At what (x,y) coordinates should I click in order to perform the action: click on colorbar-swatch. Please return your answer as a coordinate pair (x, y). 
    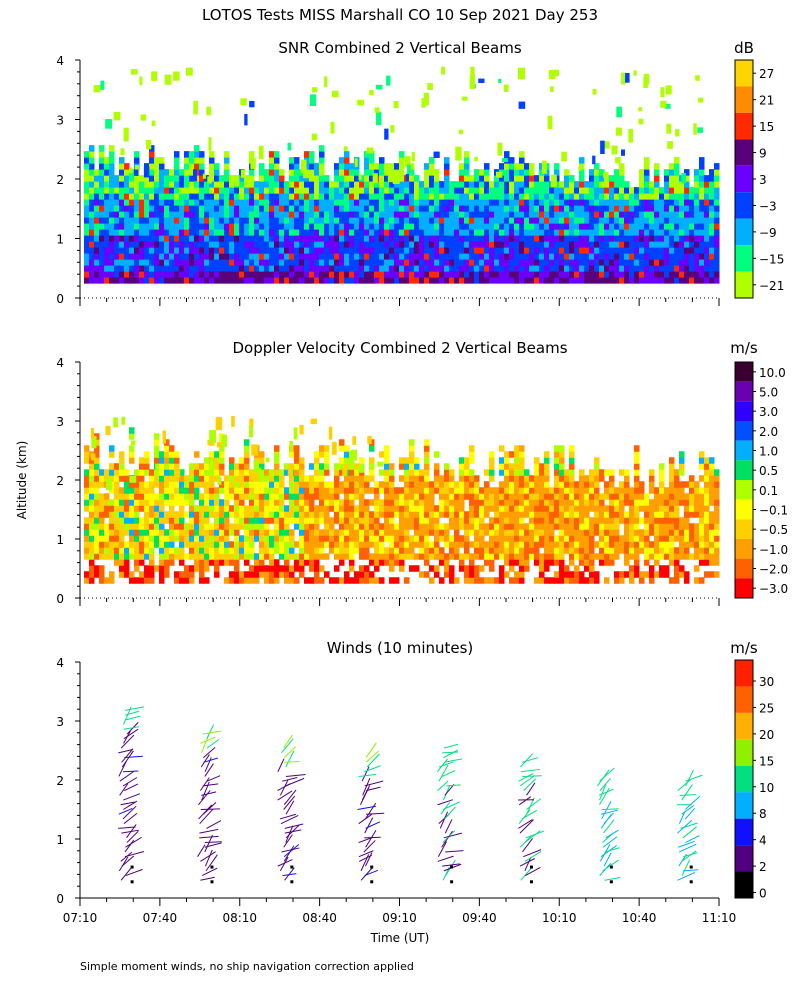
    Looking at the image, I should click on (744, 126).